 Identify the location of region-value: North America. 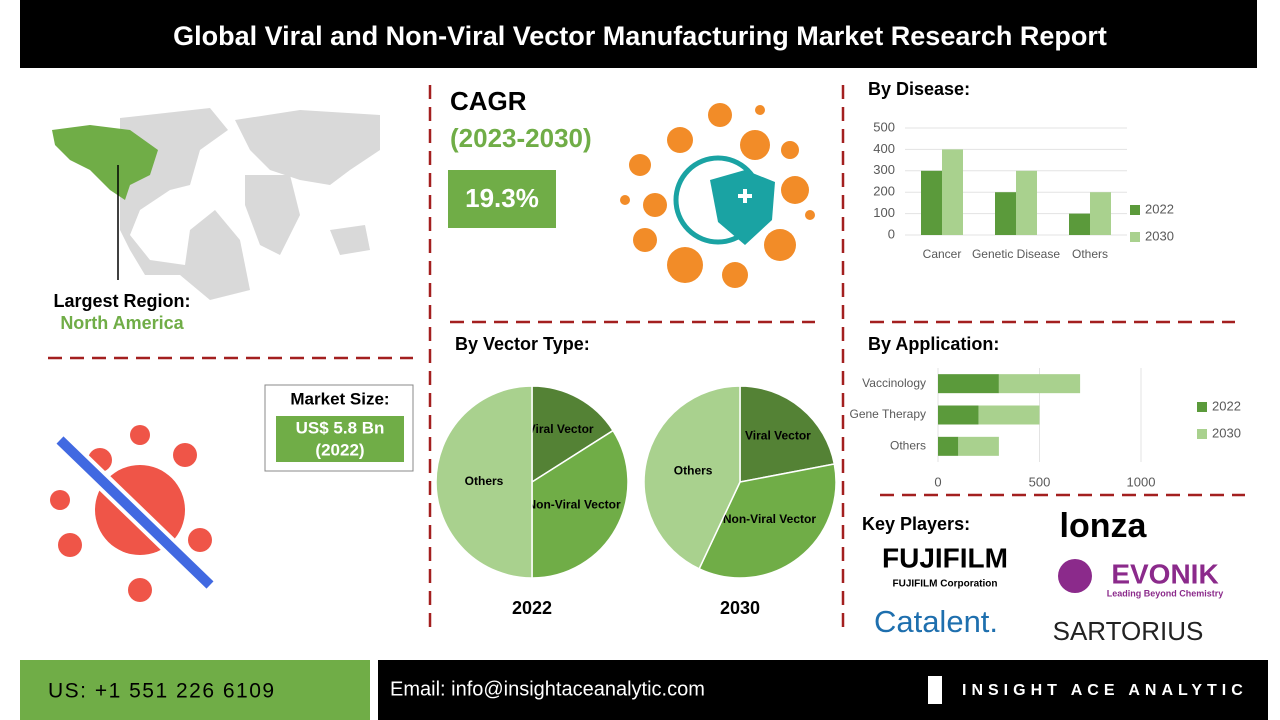
(122, 323).